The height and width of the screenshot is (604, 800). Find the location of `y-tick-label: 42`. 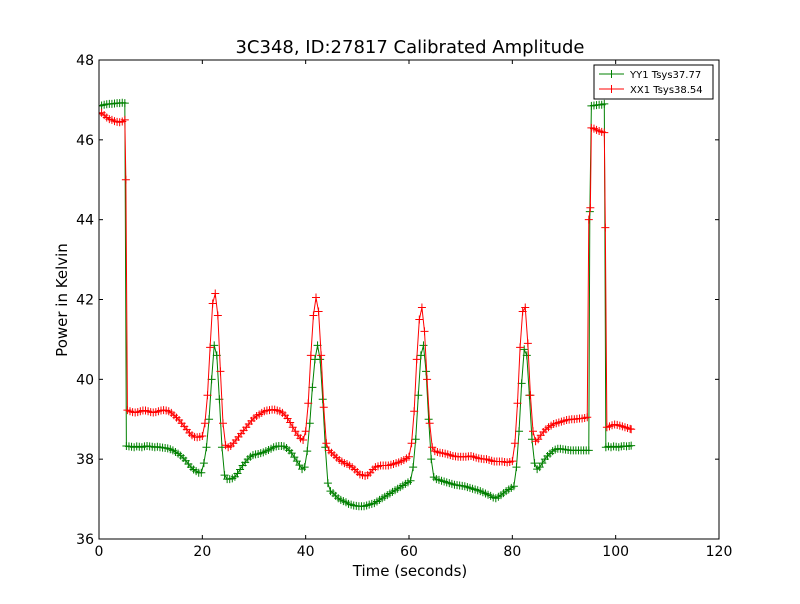

y-tick-label: 42 is located at coordinates (85, 301).